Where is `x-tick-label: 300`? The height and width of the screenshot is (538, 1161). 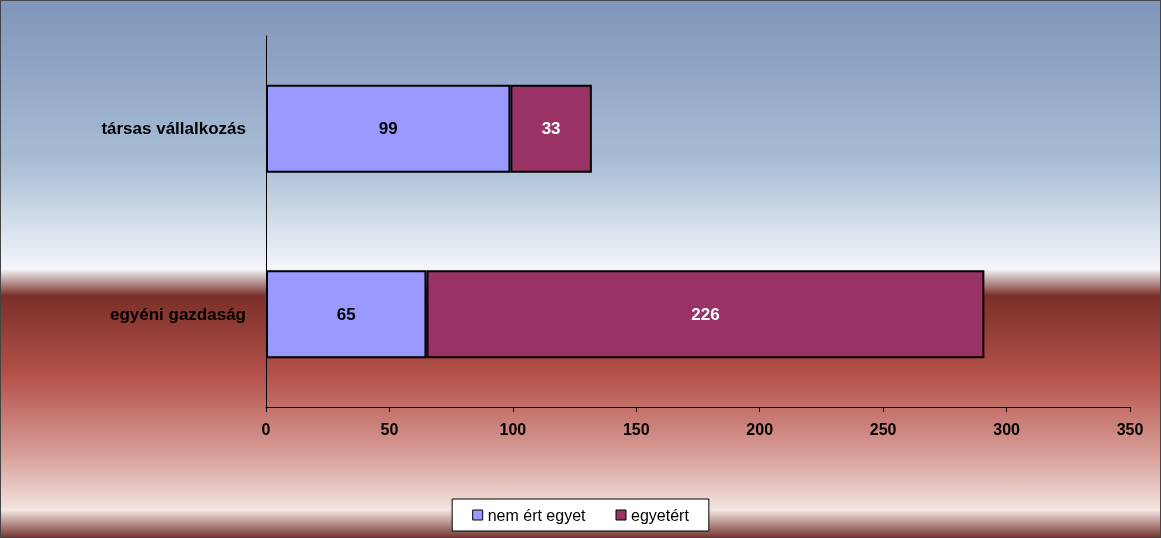
x-tick-label: 300 is located at coordinates (1007, 429).